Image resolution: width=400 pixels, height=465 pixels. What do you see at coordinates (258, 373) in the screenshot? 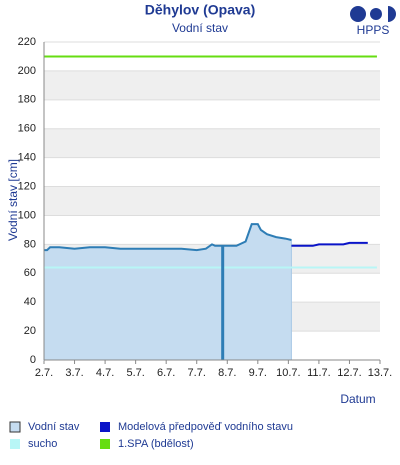
I see `x-tick-label: 9.7.` at bounding box center [258, 373].